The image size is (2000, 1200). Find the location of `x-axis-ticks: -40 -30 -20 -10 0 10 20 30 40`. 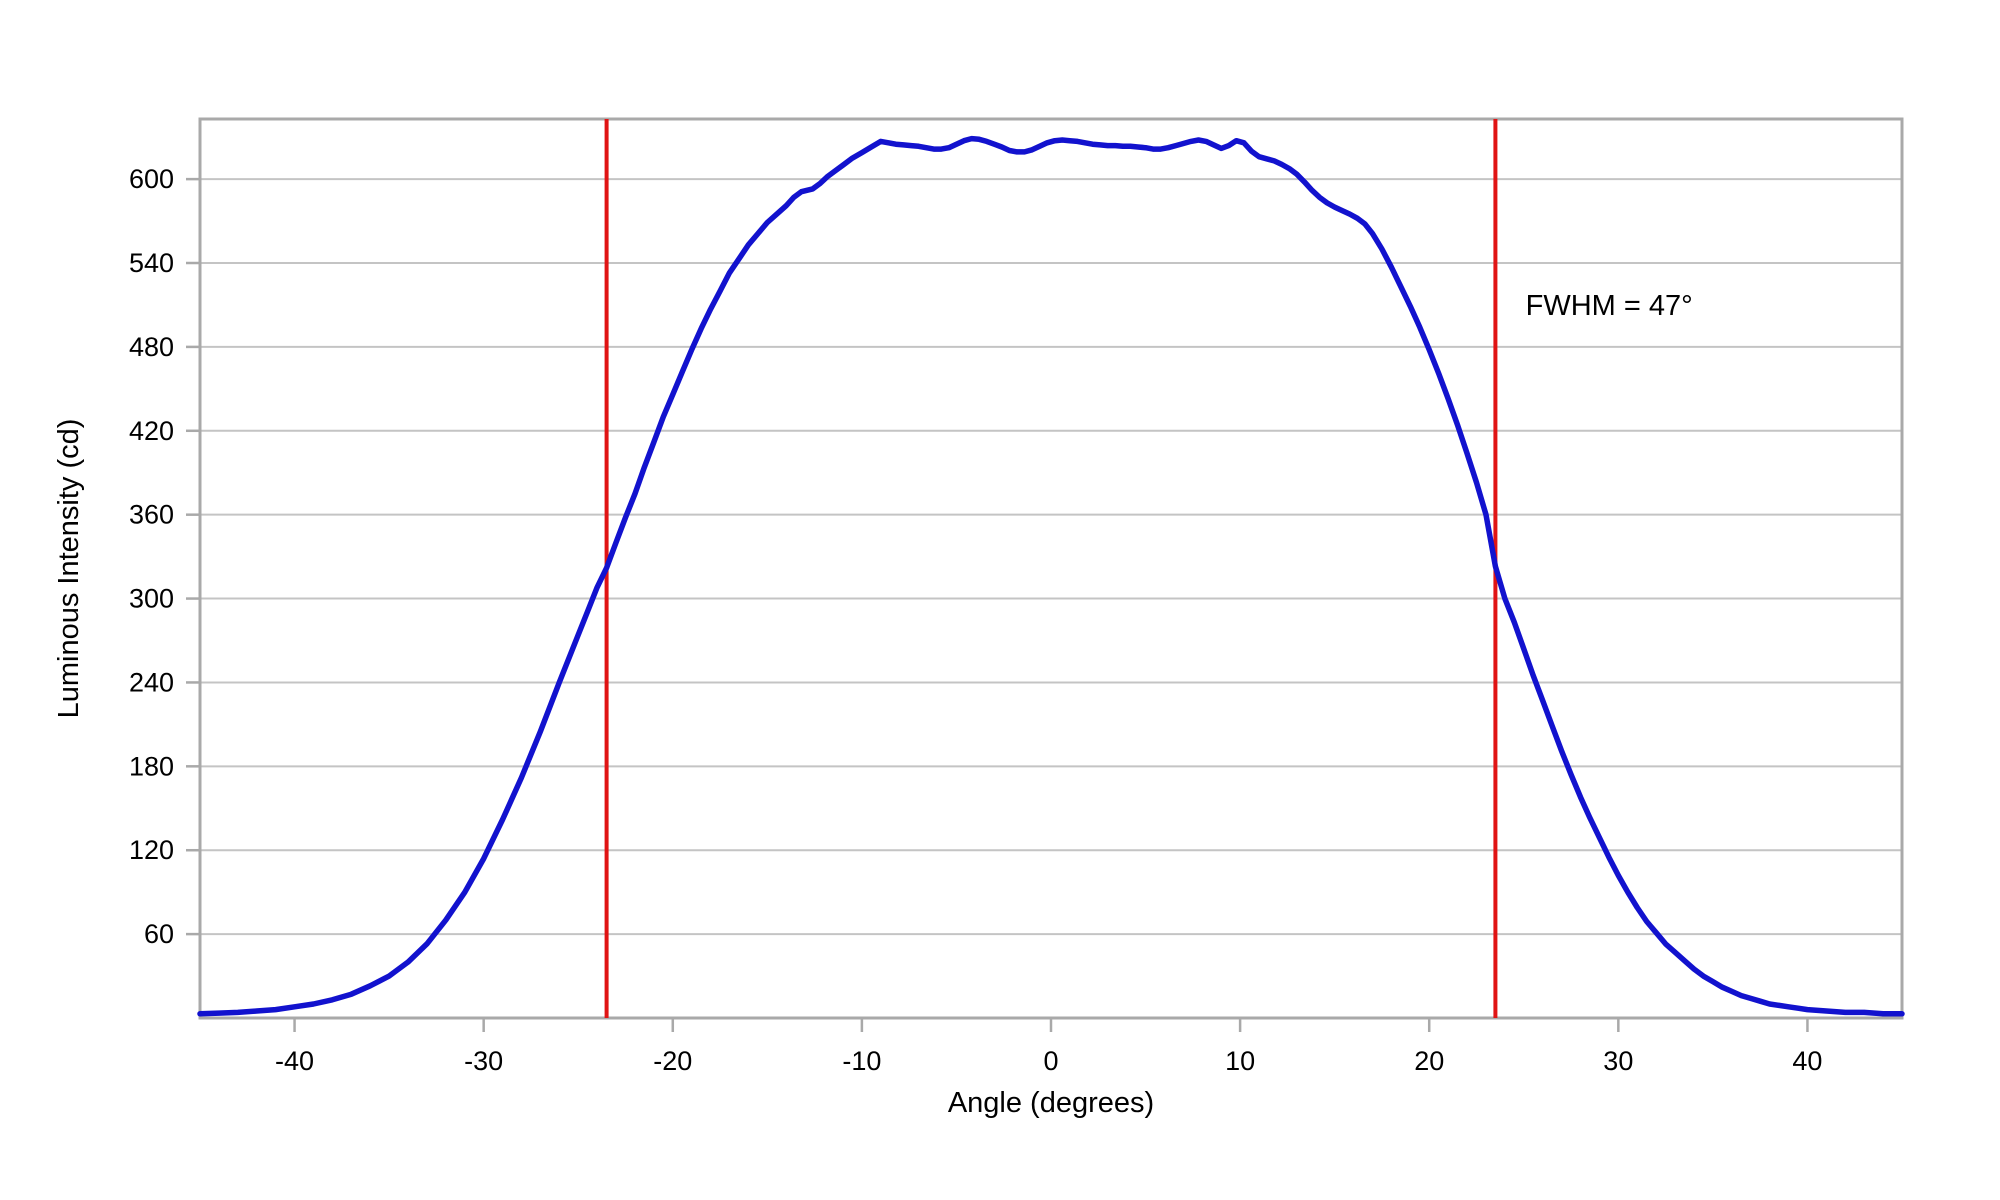

x-axis-ticks: -40 -30 -20 -10 0 10 20 30 40 is located at coordinates (1048, 1047).